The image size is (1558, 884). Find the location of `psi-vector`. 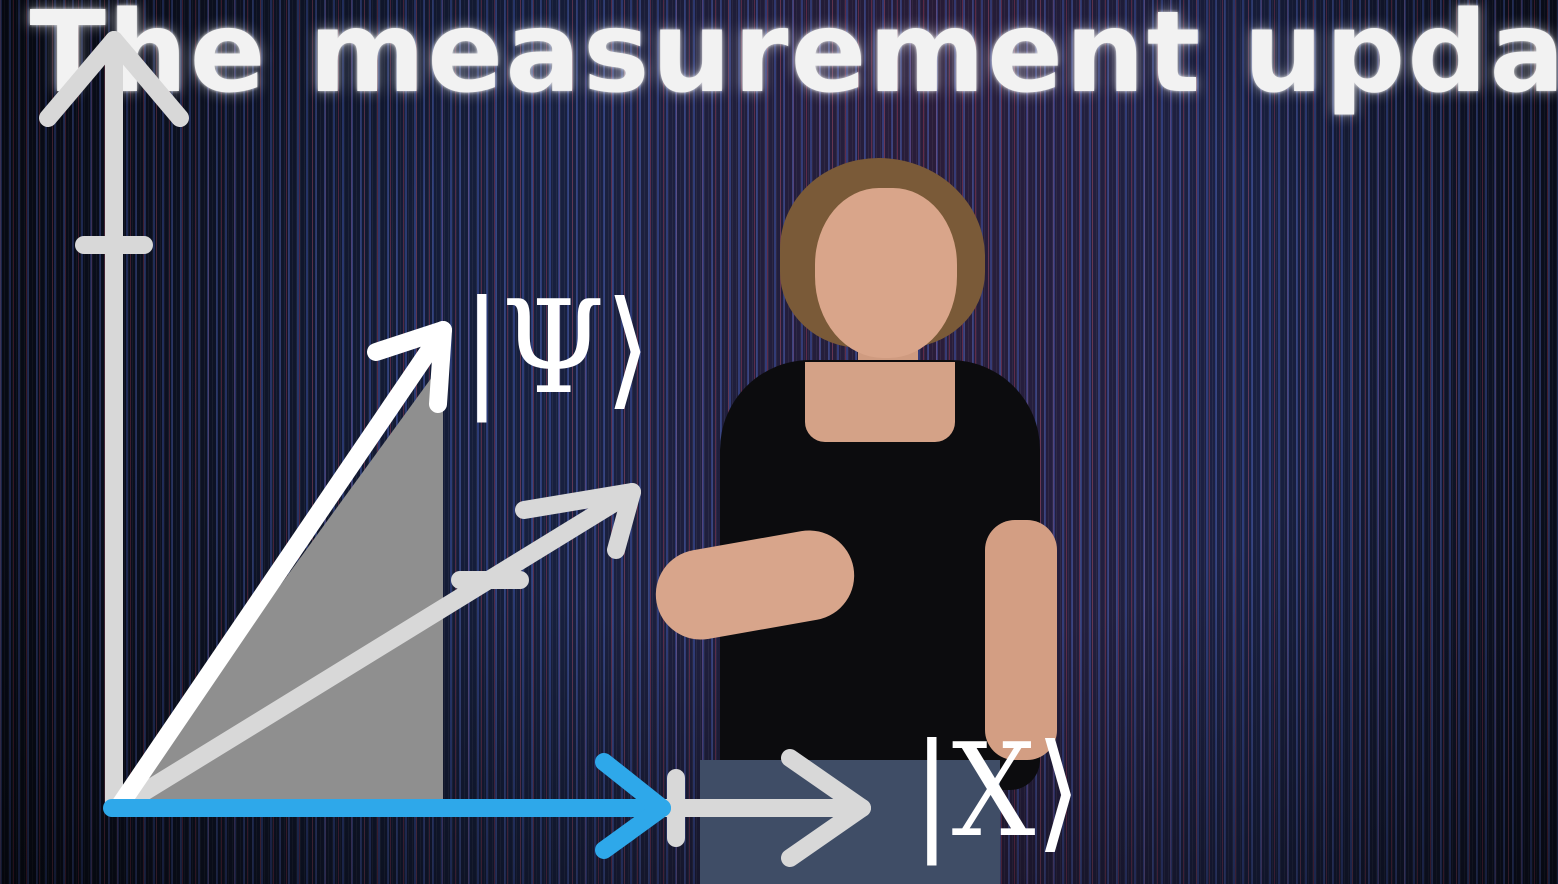

psi-vector is located at coordinates (280, 569).